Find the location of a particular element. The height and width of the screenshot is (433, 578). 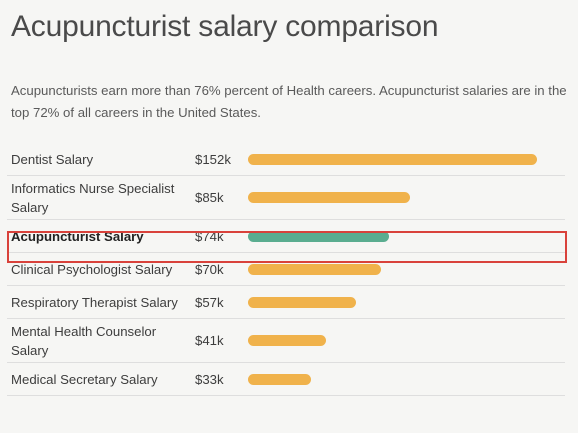

value-label: $74k is located at coordinates (209, 236).